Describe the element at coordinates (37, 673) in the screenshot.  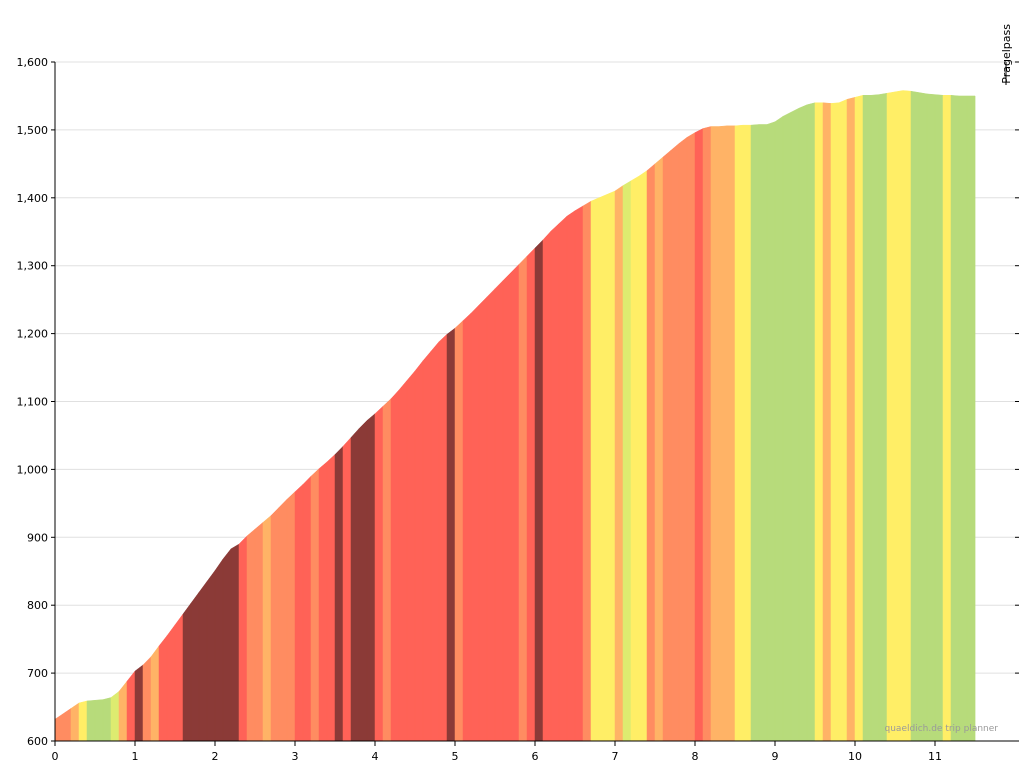
I see `y-tick-label: 700` at that location.